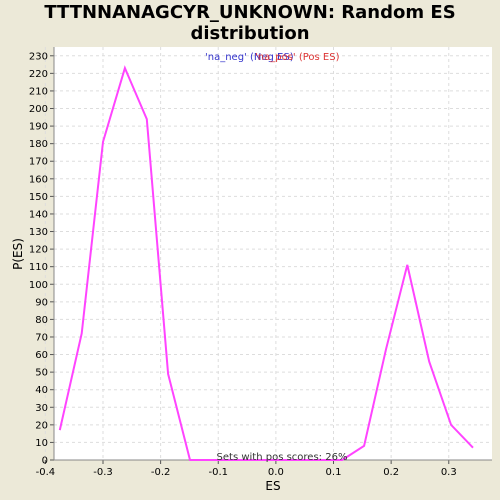 The height and width of the screenshot is (500, 500). What do you see at coordinates (38, 267) in the screenshot?
I see `y-tick-label: 110` at bounding box center [38, 267].